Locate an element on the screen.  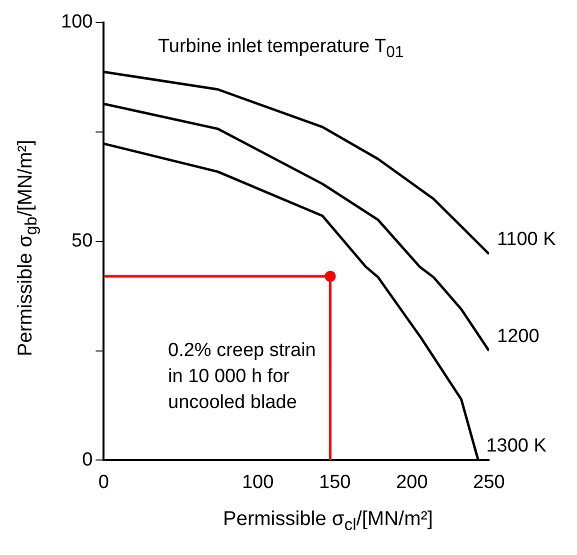
y-tick-label: 100 is located at coordinates (77, 22).